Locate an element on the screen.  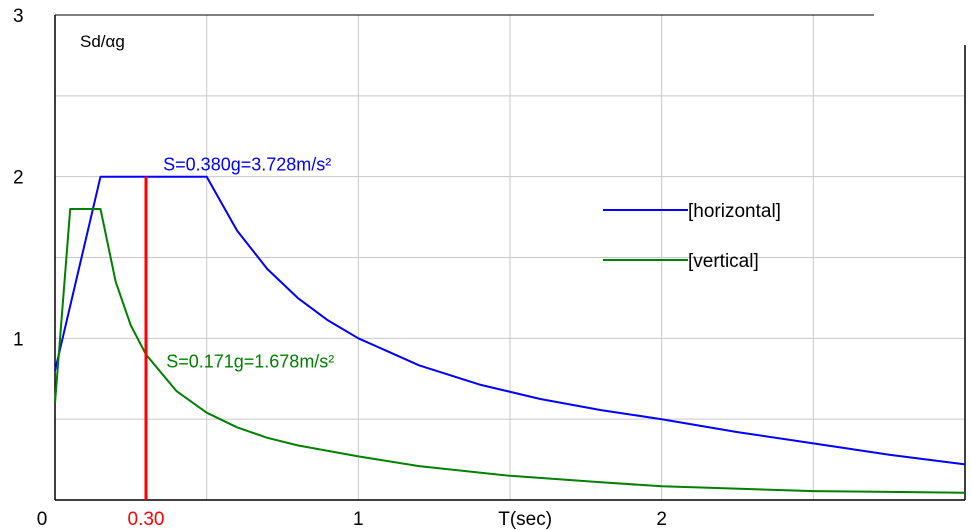
legend-label-0: [horizontal] is located at coordinates (734, 211).